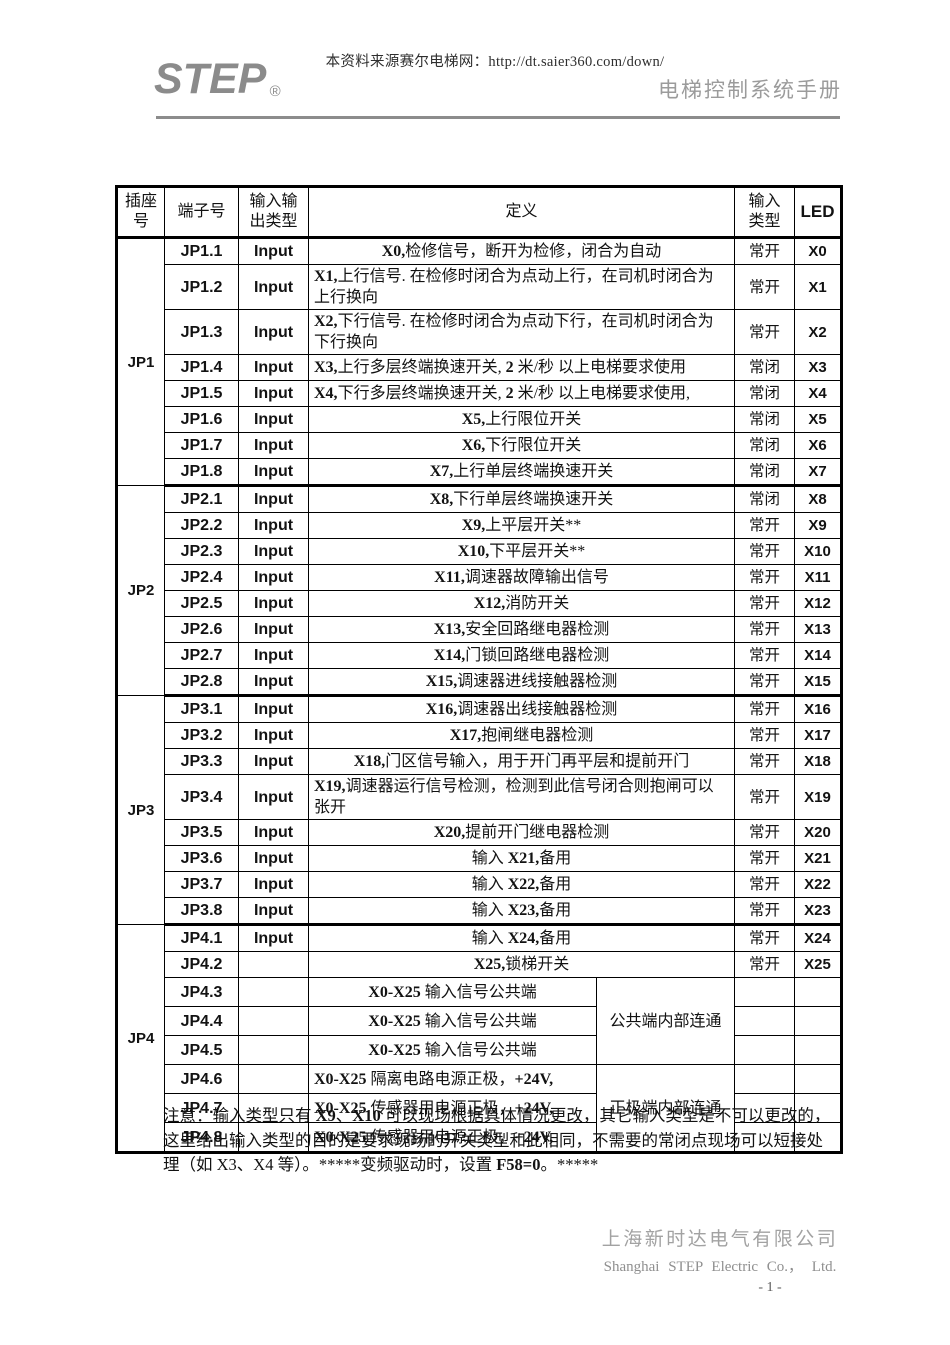 The width and height of the screenshot is (950, 1345). I want to click on led-cell, so click(818, 1021).